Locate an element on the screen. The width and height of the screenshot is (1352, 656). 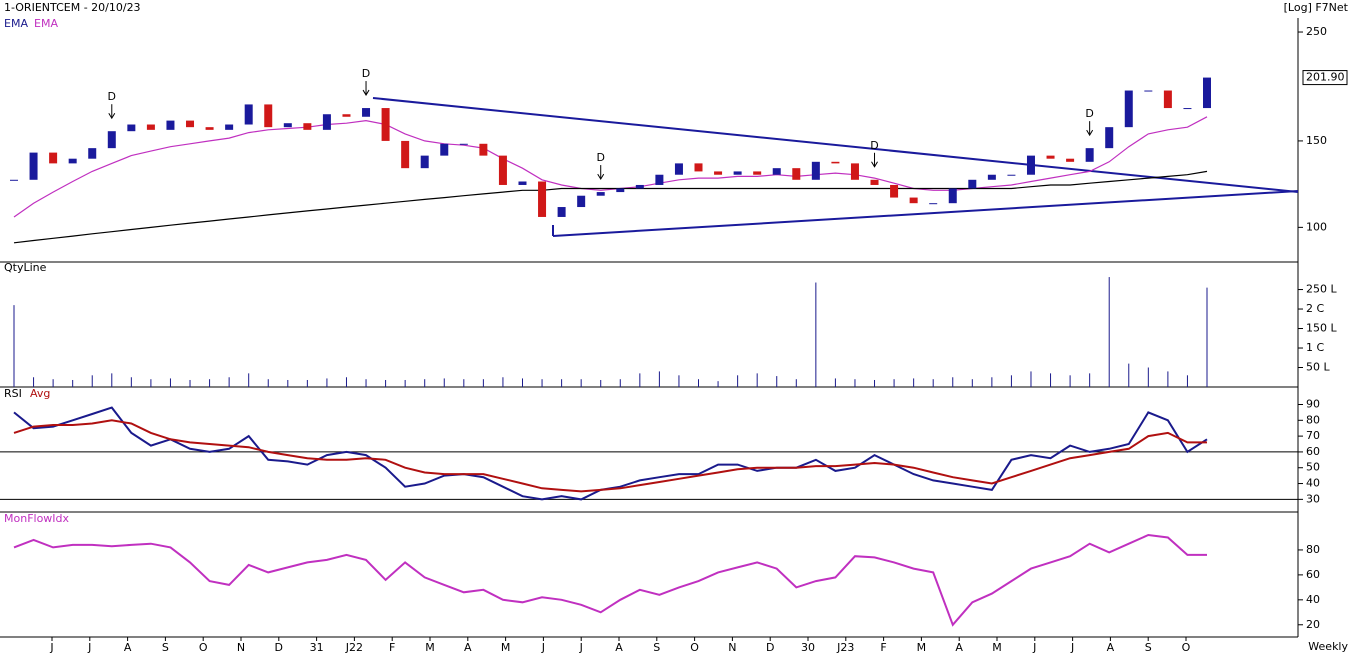
y-tick-label: 2 C is located at coordinates (1315, 308).